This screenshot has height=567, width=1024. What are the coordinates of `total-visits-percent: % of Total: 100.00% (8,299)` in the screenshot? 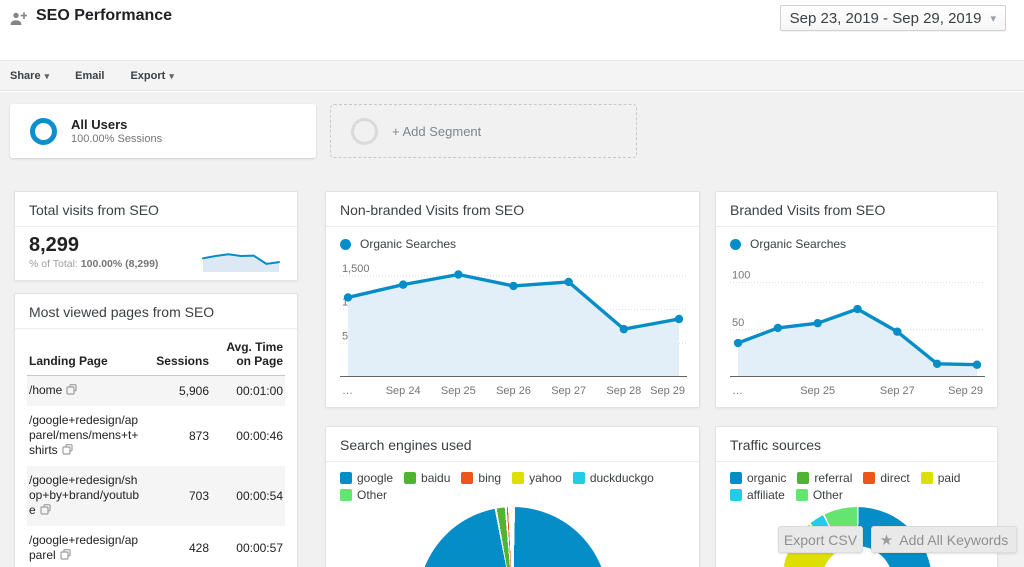 It's located at (94, 264).